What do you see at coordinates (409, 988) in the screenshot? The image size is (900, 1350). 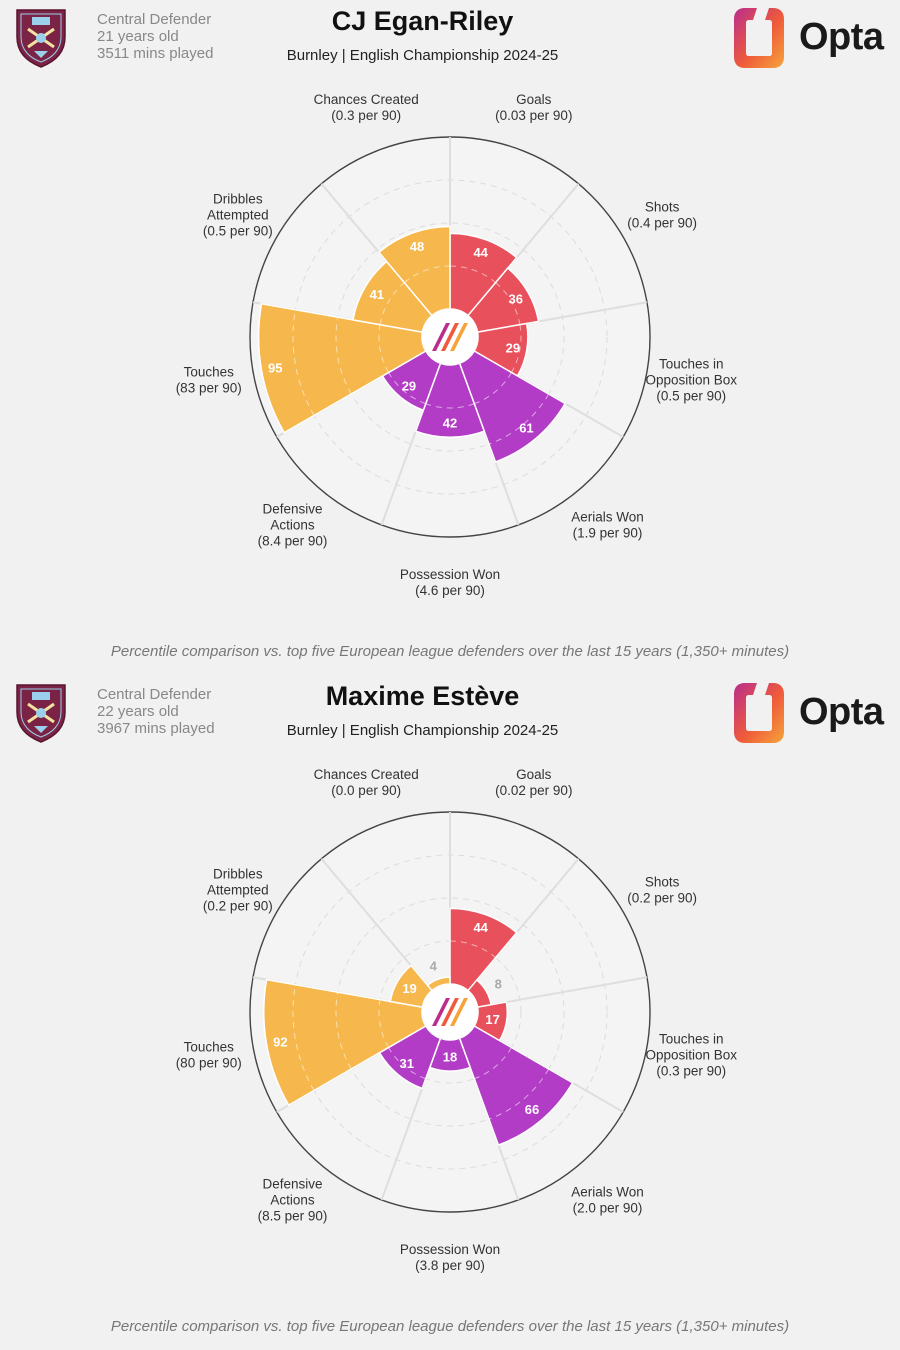 I see `radar-value-label: 19` at bounding box center [409, 988].